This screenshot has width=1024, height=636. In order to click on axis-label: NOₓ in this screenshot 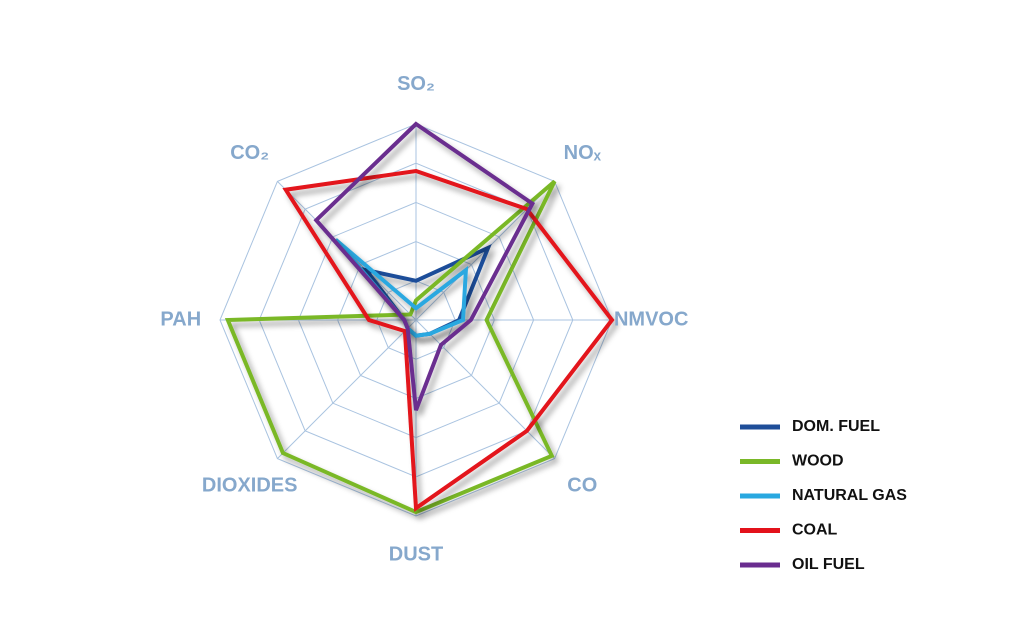, I will do `click(583, 153)`.